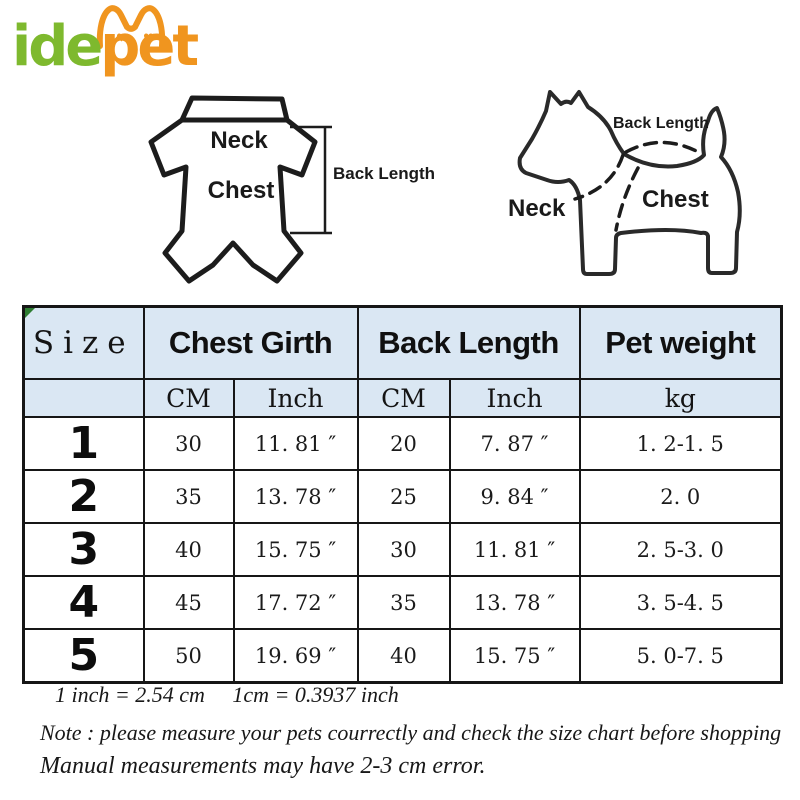  What do you see at coordinates (295, 496) in the screenshot?
I see `chest-inch-value: 13. 78 ″` at bounding box center [295, 496].